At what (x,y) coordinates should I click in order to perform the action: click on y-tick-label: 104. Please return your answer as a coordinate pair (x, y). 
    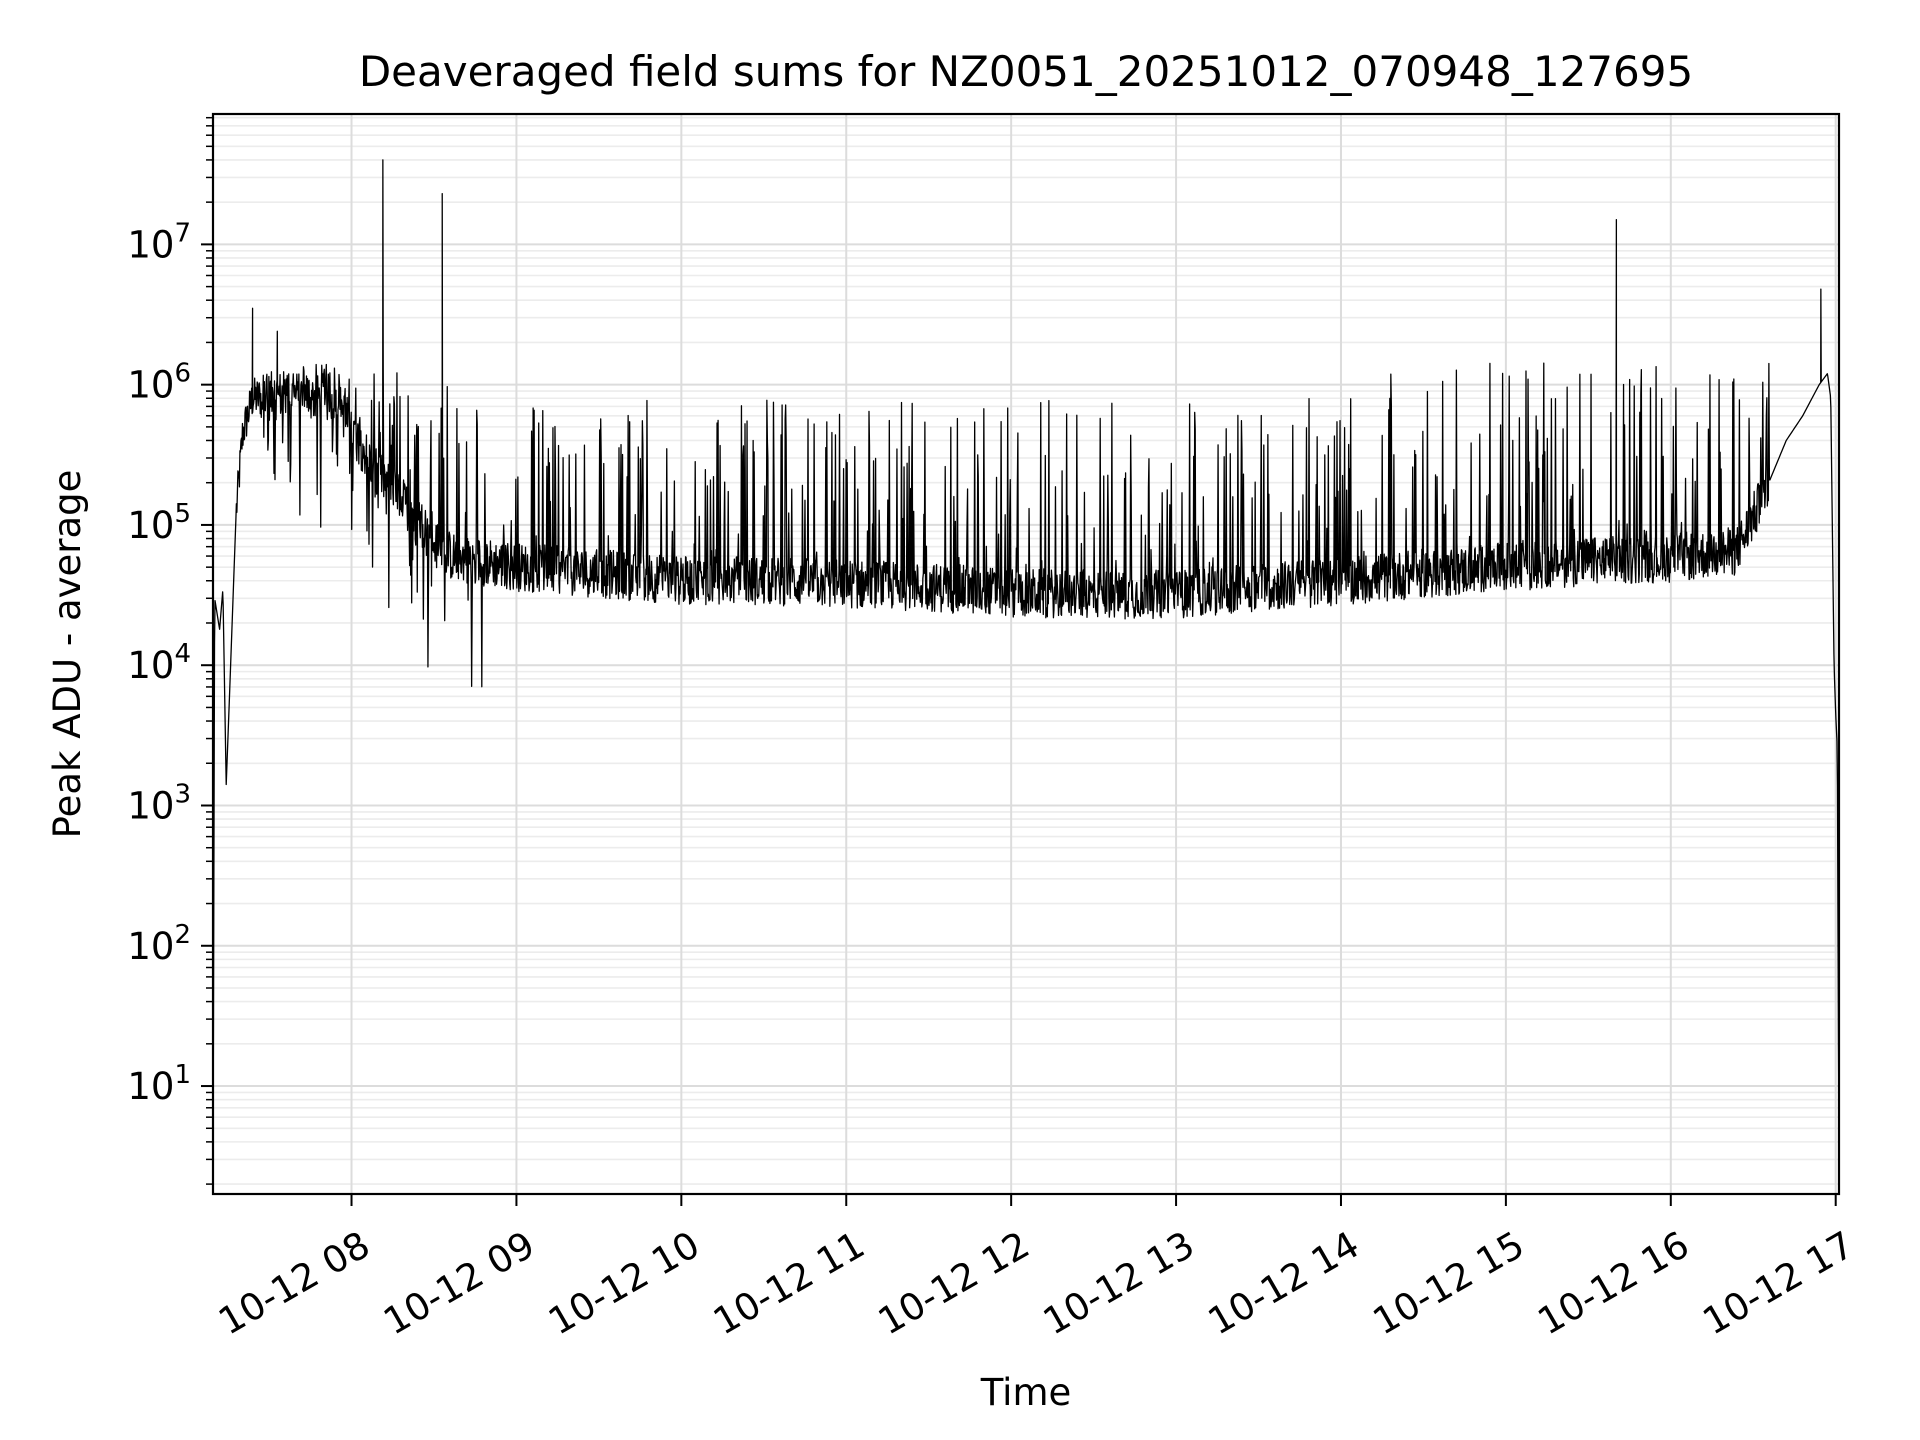
    Looking at the image, I should click on (159, 663).